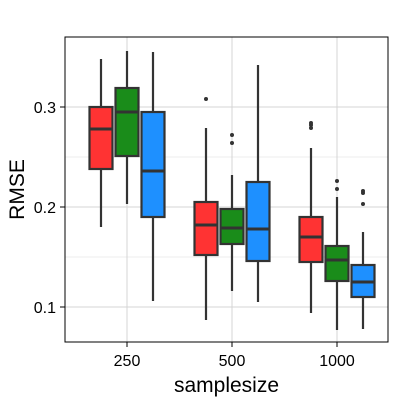  Describe the element at coordinates (17, 189) in the screenshot. I see `y-axis-label: RMSE` at that location.